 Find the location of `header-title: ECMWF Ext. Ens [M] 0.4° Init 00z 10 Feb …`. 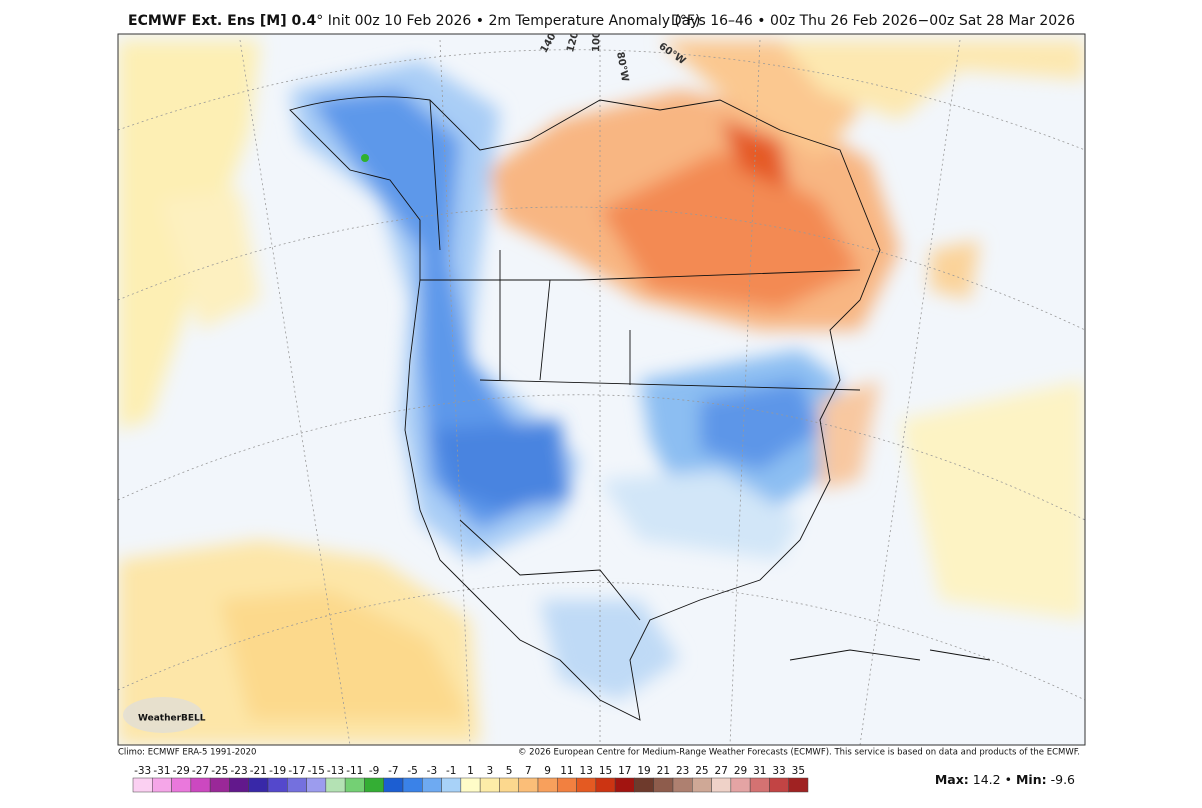

header-title: ECMWF Ext. Ens [M] 0.4° Init 00z 10 Feb … is located at coordinates (414, 21).